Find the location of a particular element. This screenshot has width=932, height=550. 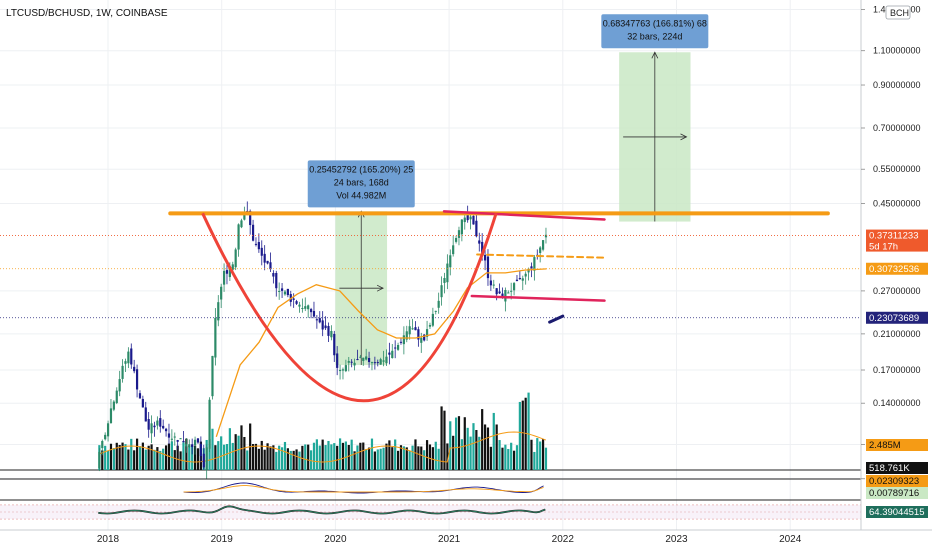

macd-tag-label: 0.02309323 is located at coordinates (894, 481).